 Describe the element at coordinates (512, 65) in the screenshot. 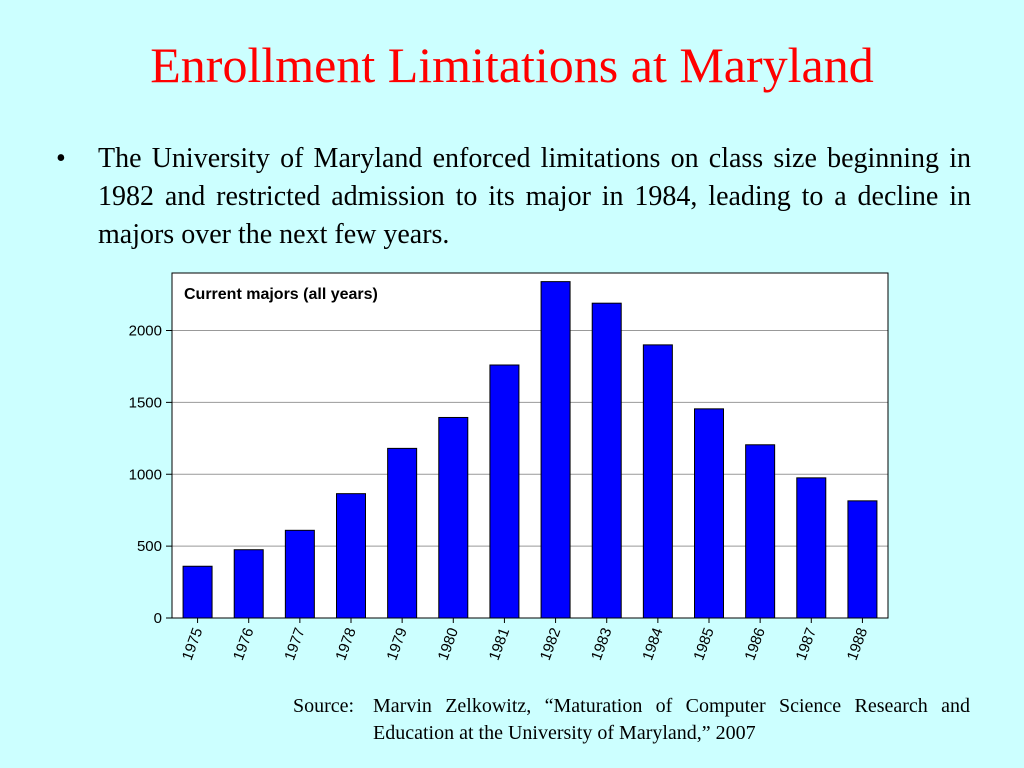

I see `slide-title: Enrollment Limitations at Maryland` at that location.